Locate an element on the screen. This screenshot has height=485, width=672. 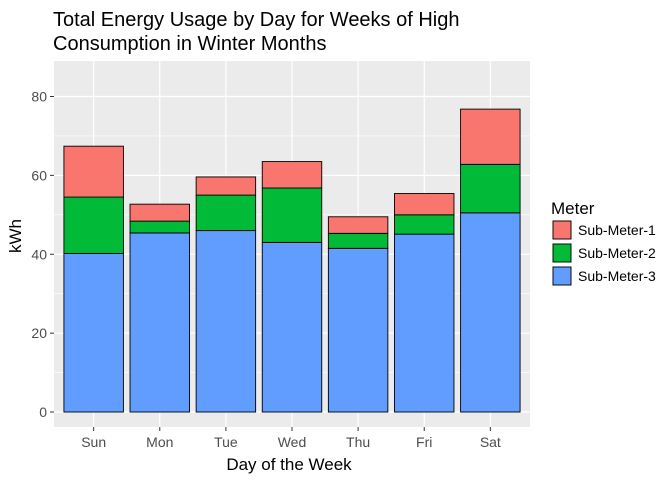
y-tick-label: 0 is located at coordinates (43, 412).